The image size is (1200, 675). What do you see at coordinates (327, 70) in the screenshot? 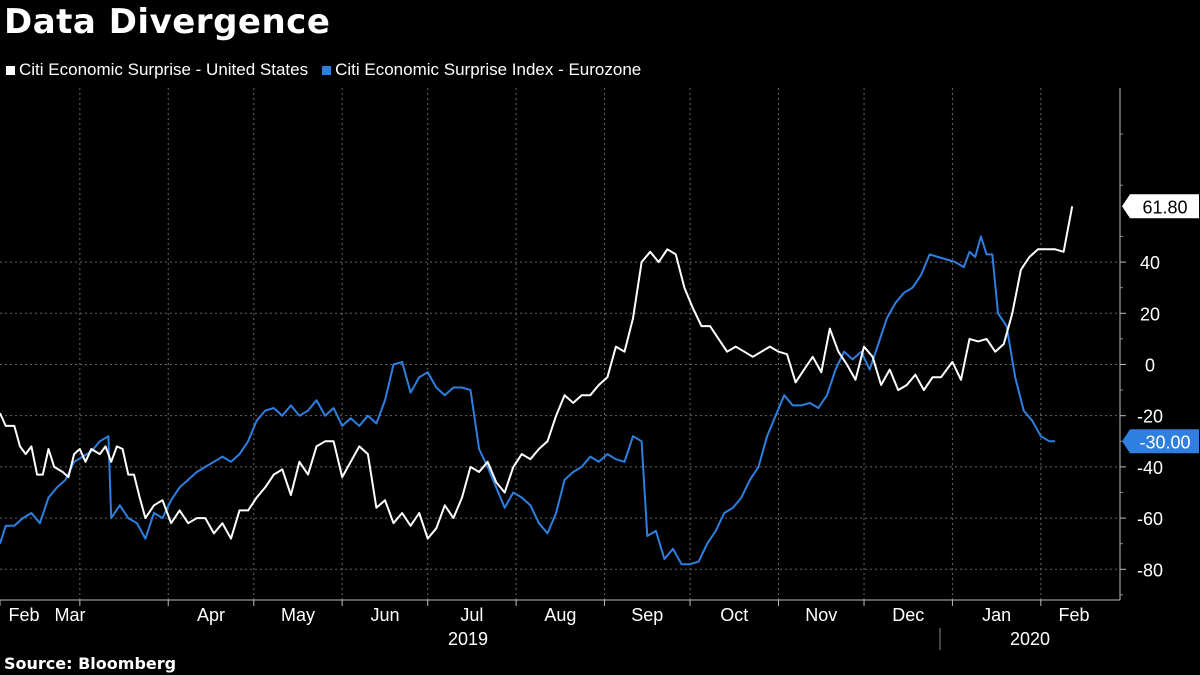
I see `legend-swatch-eu` at bounding box center [327, 70].